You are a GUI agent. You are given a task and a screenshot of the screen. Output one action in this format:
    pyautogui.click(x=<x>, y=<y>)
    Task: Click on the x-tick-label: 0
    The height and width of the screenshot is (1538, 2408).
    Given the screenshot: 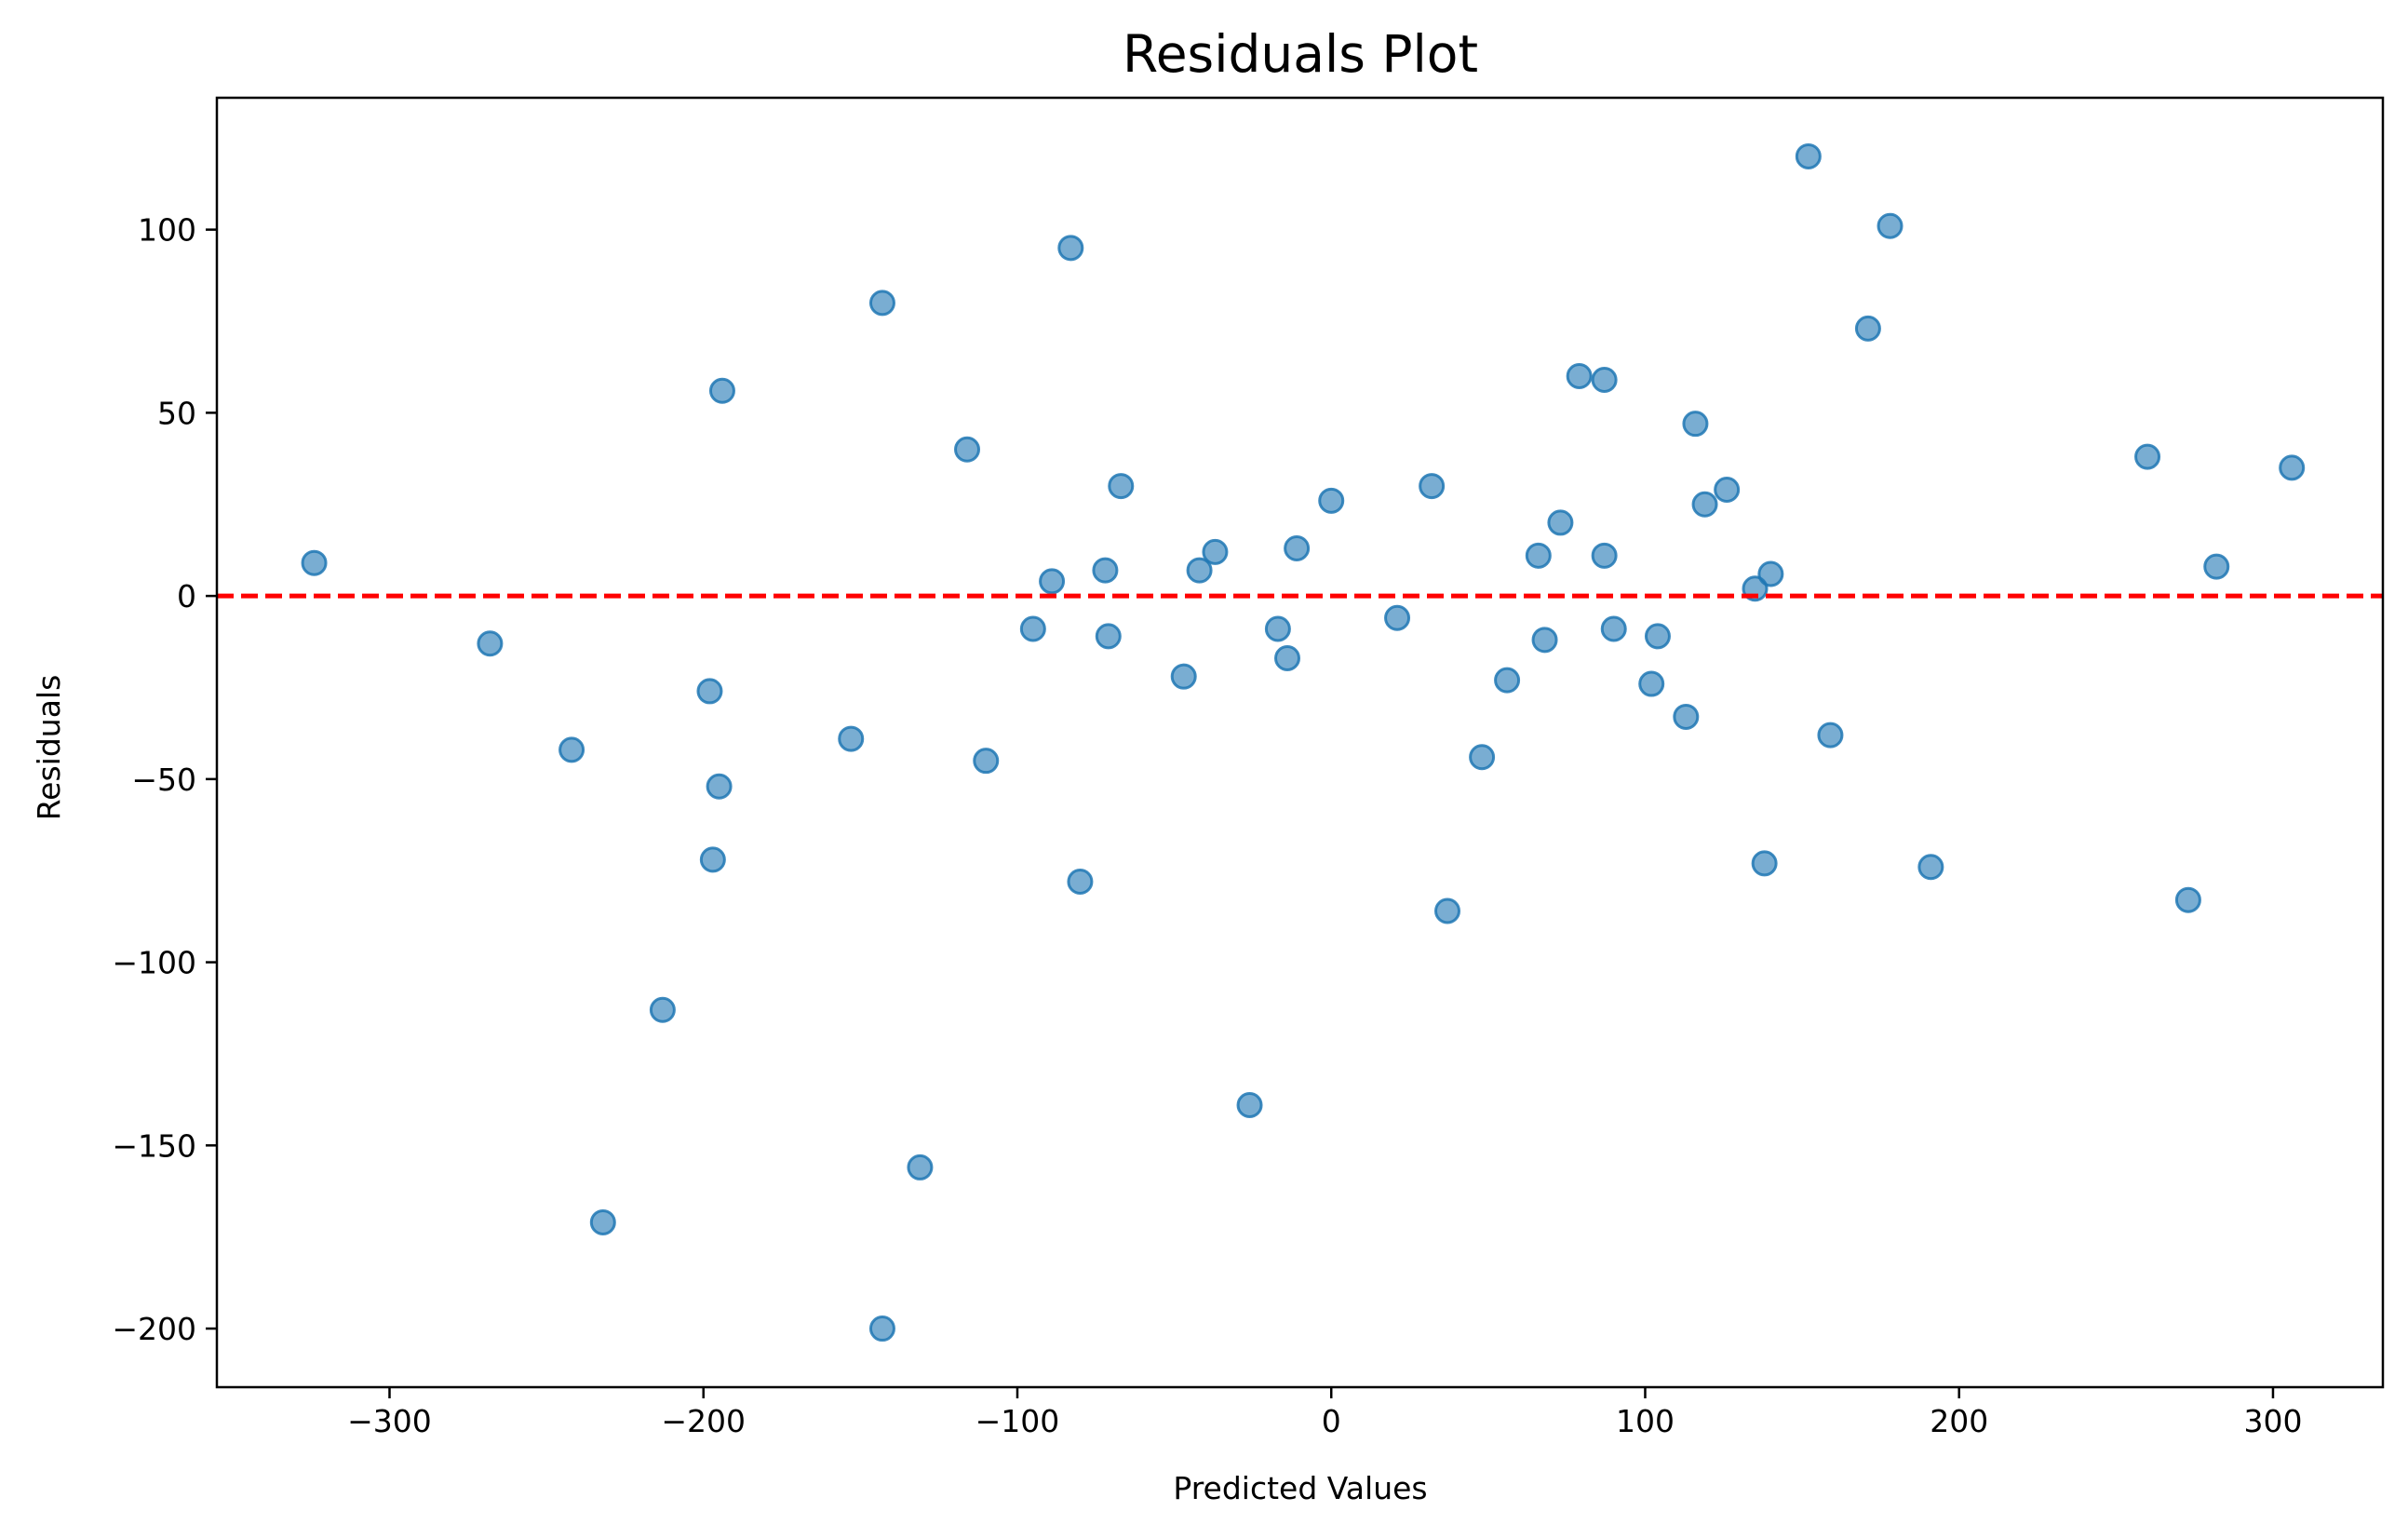 What is the action you would take?
    pyautogui.click(x=1331, y=1421)
    